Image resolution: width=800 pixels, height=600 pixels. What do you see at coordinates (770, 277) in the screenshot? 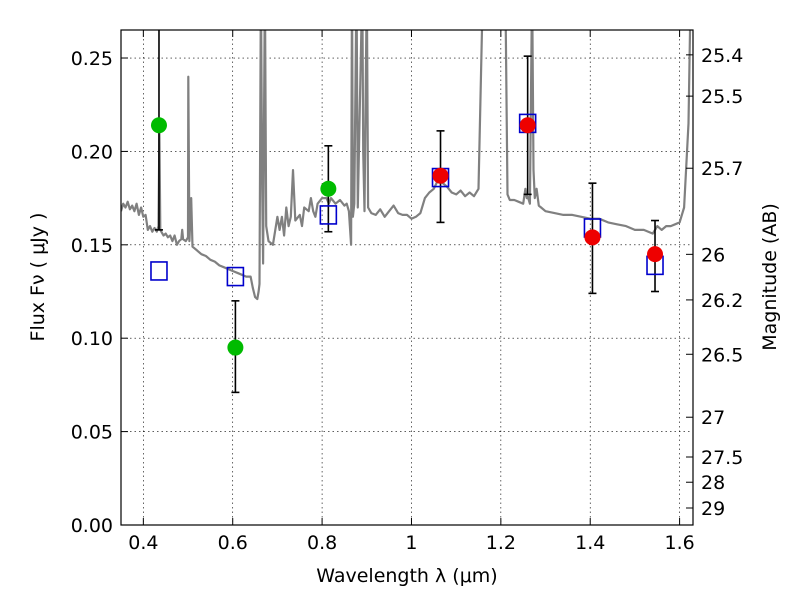
I see `right-y-axis-label: Magnitude (AB)` at bounding box center [770, 277].